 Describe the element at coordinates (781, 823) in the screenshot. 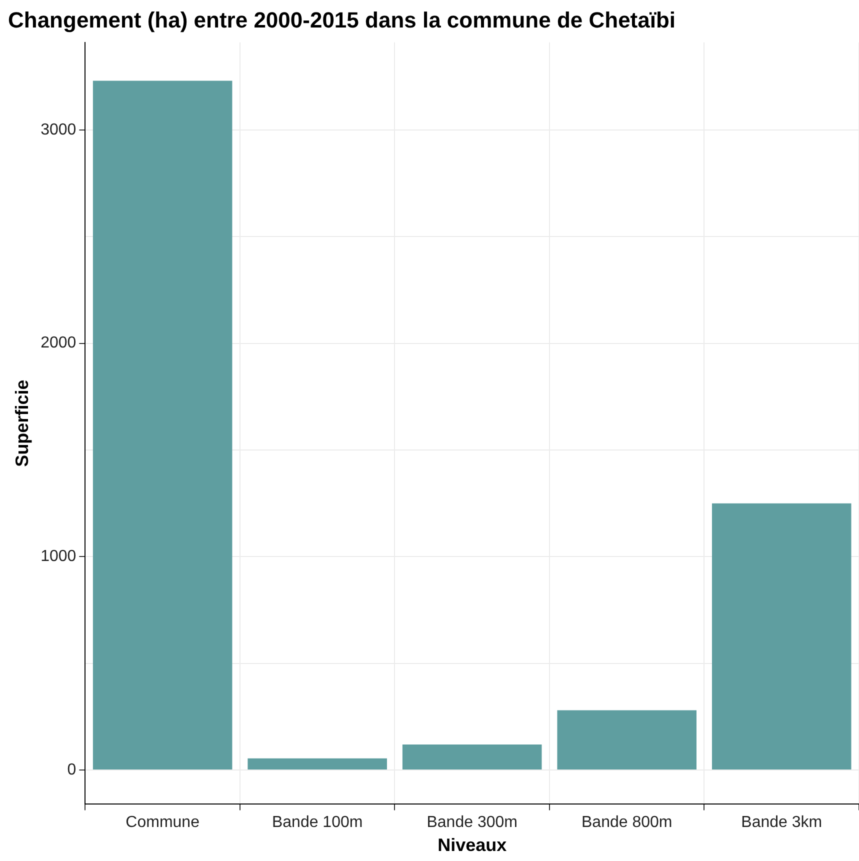

I see `x-tick-label: Bande 3km` at that location.